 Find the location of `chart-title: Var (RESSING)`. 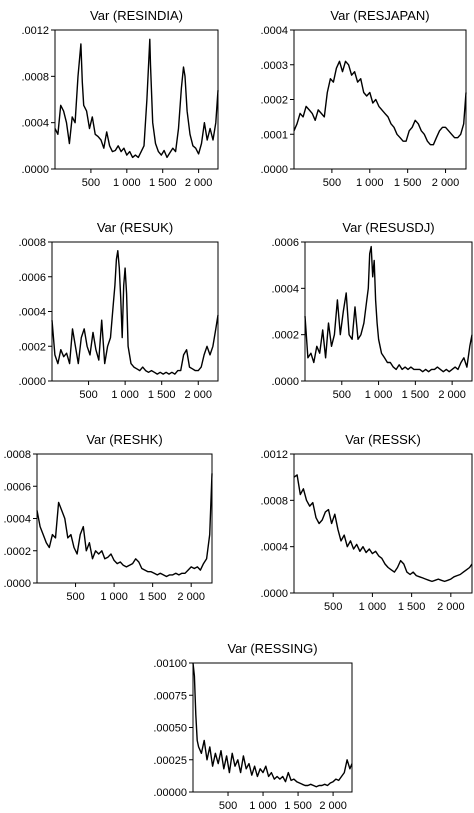

chart-title: Var (RESSING) is located at coordinates (272, 648).